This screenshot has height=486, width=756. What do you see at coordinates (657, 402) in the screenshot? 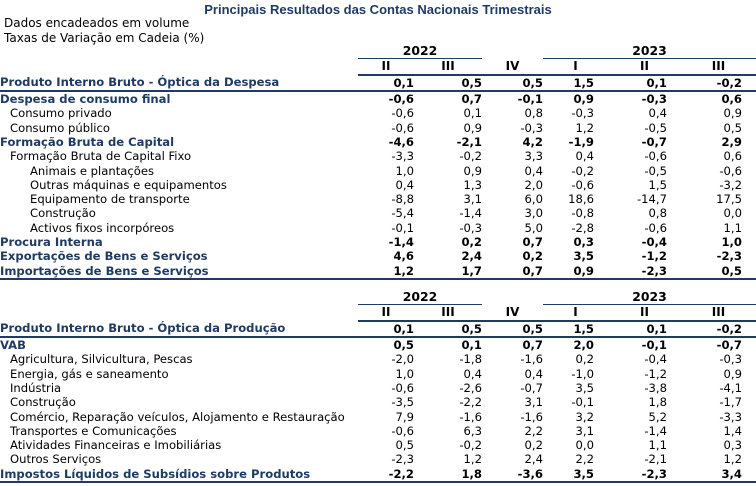
I see `value-cell: 1,8` at bounding box center [657, 402].